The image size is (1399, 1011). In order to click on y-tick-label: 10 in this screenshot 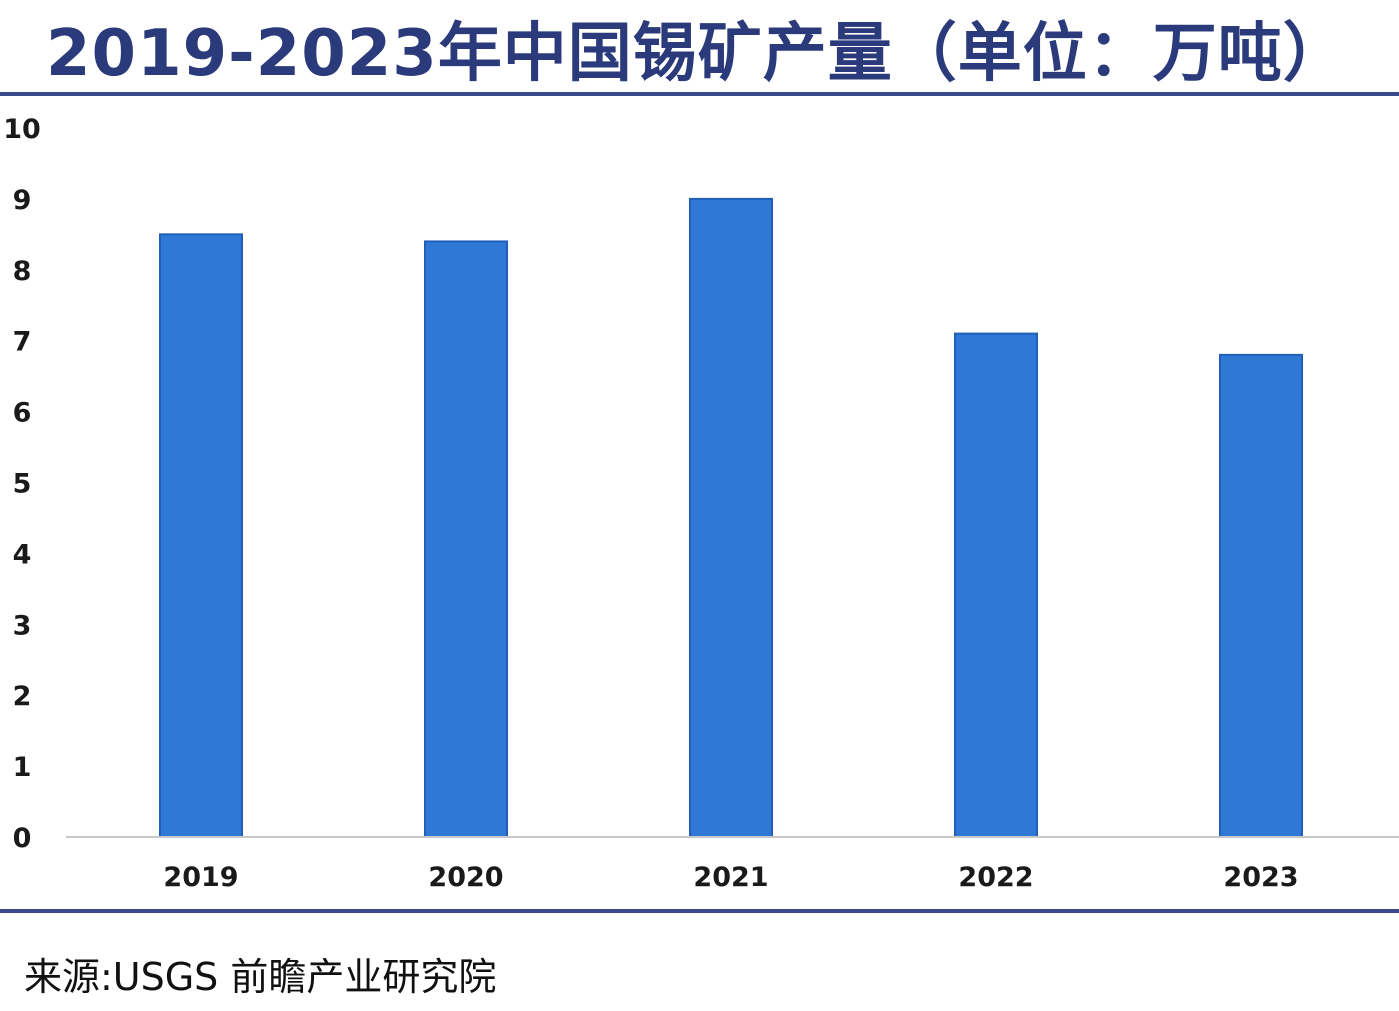, I will do `click(22, 129)`.